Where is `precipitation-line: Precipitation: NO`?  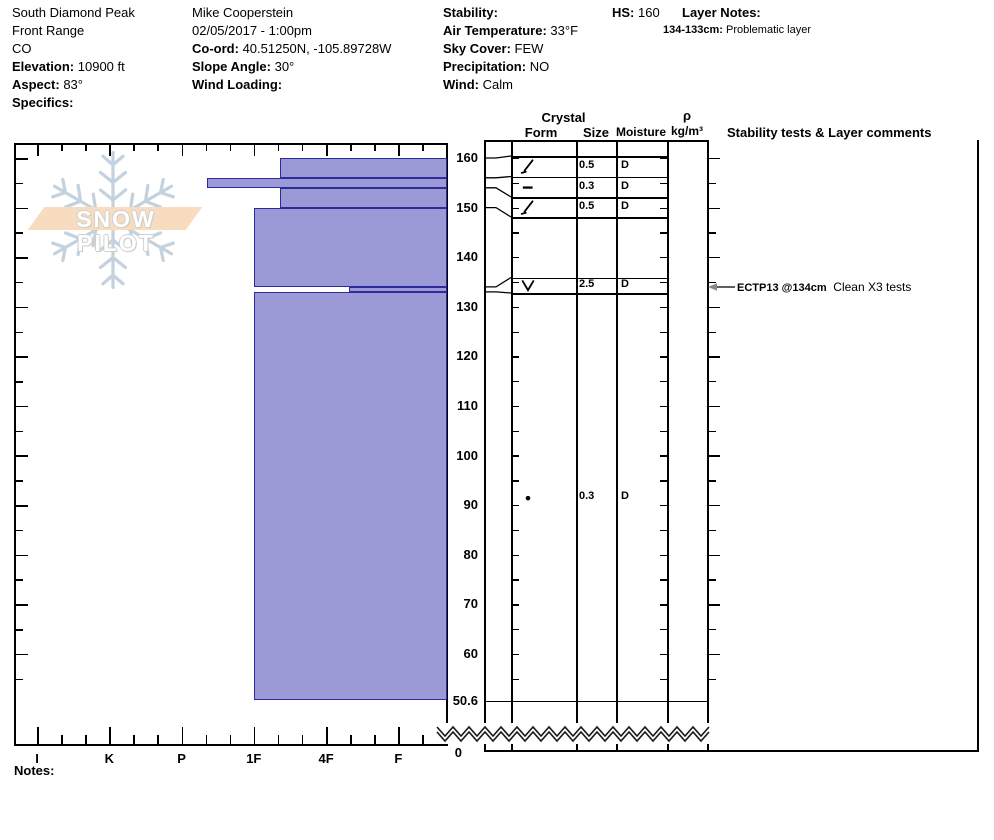
precipitation-line: Precipitation: NO is located at coordinates (510, 67).